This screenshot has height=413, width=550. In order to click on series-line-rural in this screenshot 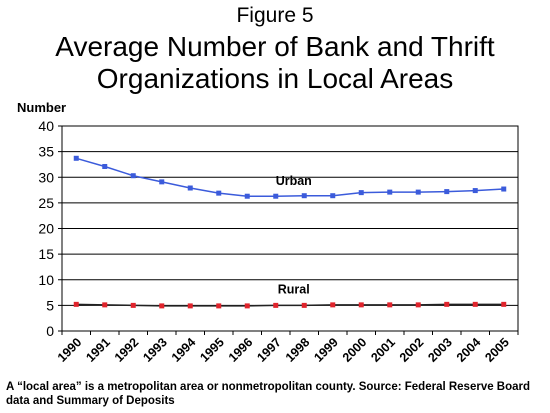, I will do `click(290, 305)`.